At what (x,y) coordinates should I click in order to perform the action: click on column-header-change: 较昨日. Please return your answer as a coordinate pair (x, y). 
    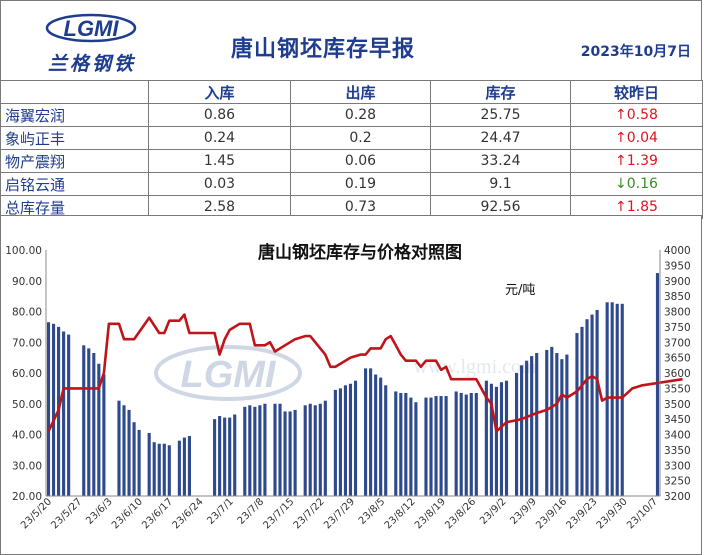
    Looking at the image, I should click on (636, 92).